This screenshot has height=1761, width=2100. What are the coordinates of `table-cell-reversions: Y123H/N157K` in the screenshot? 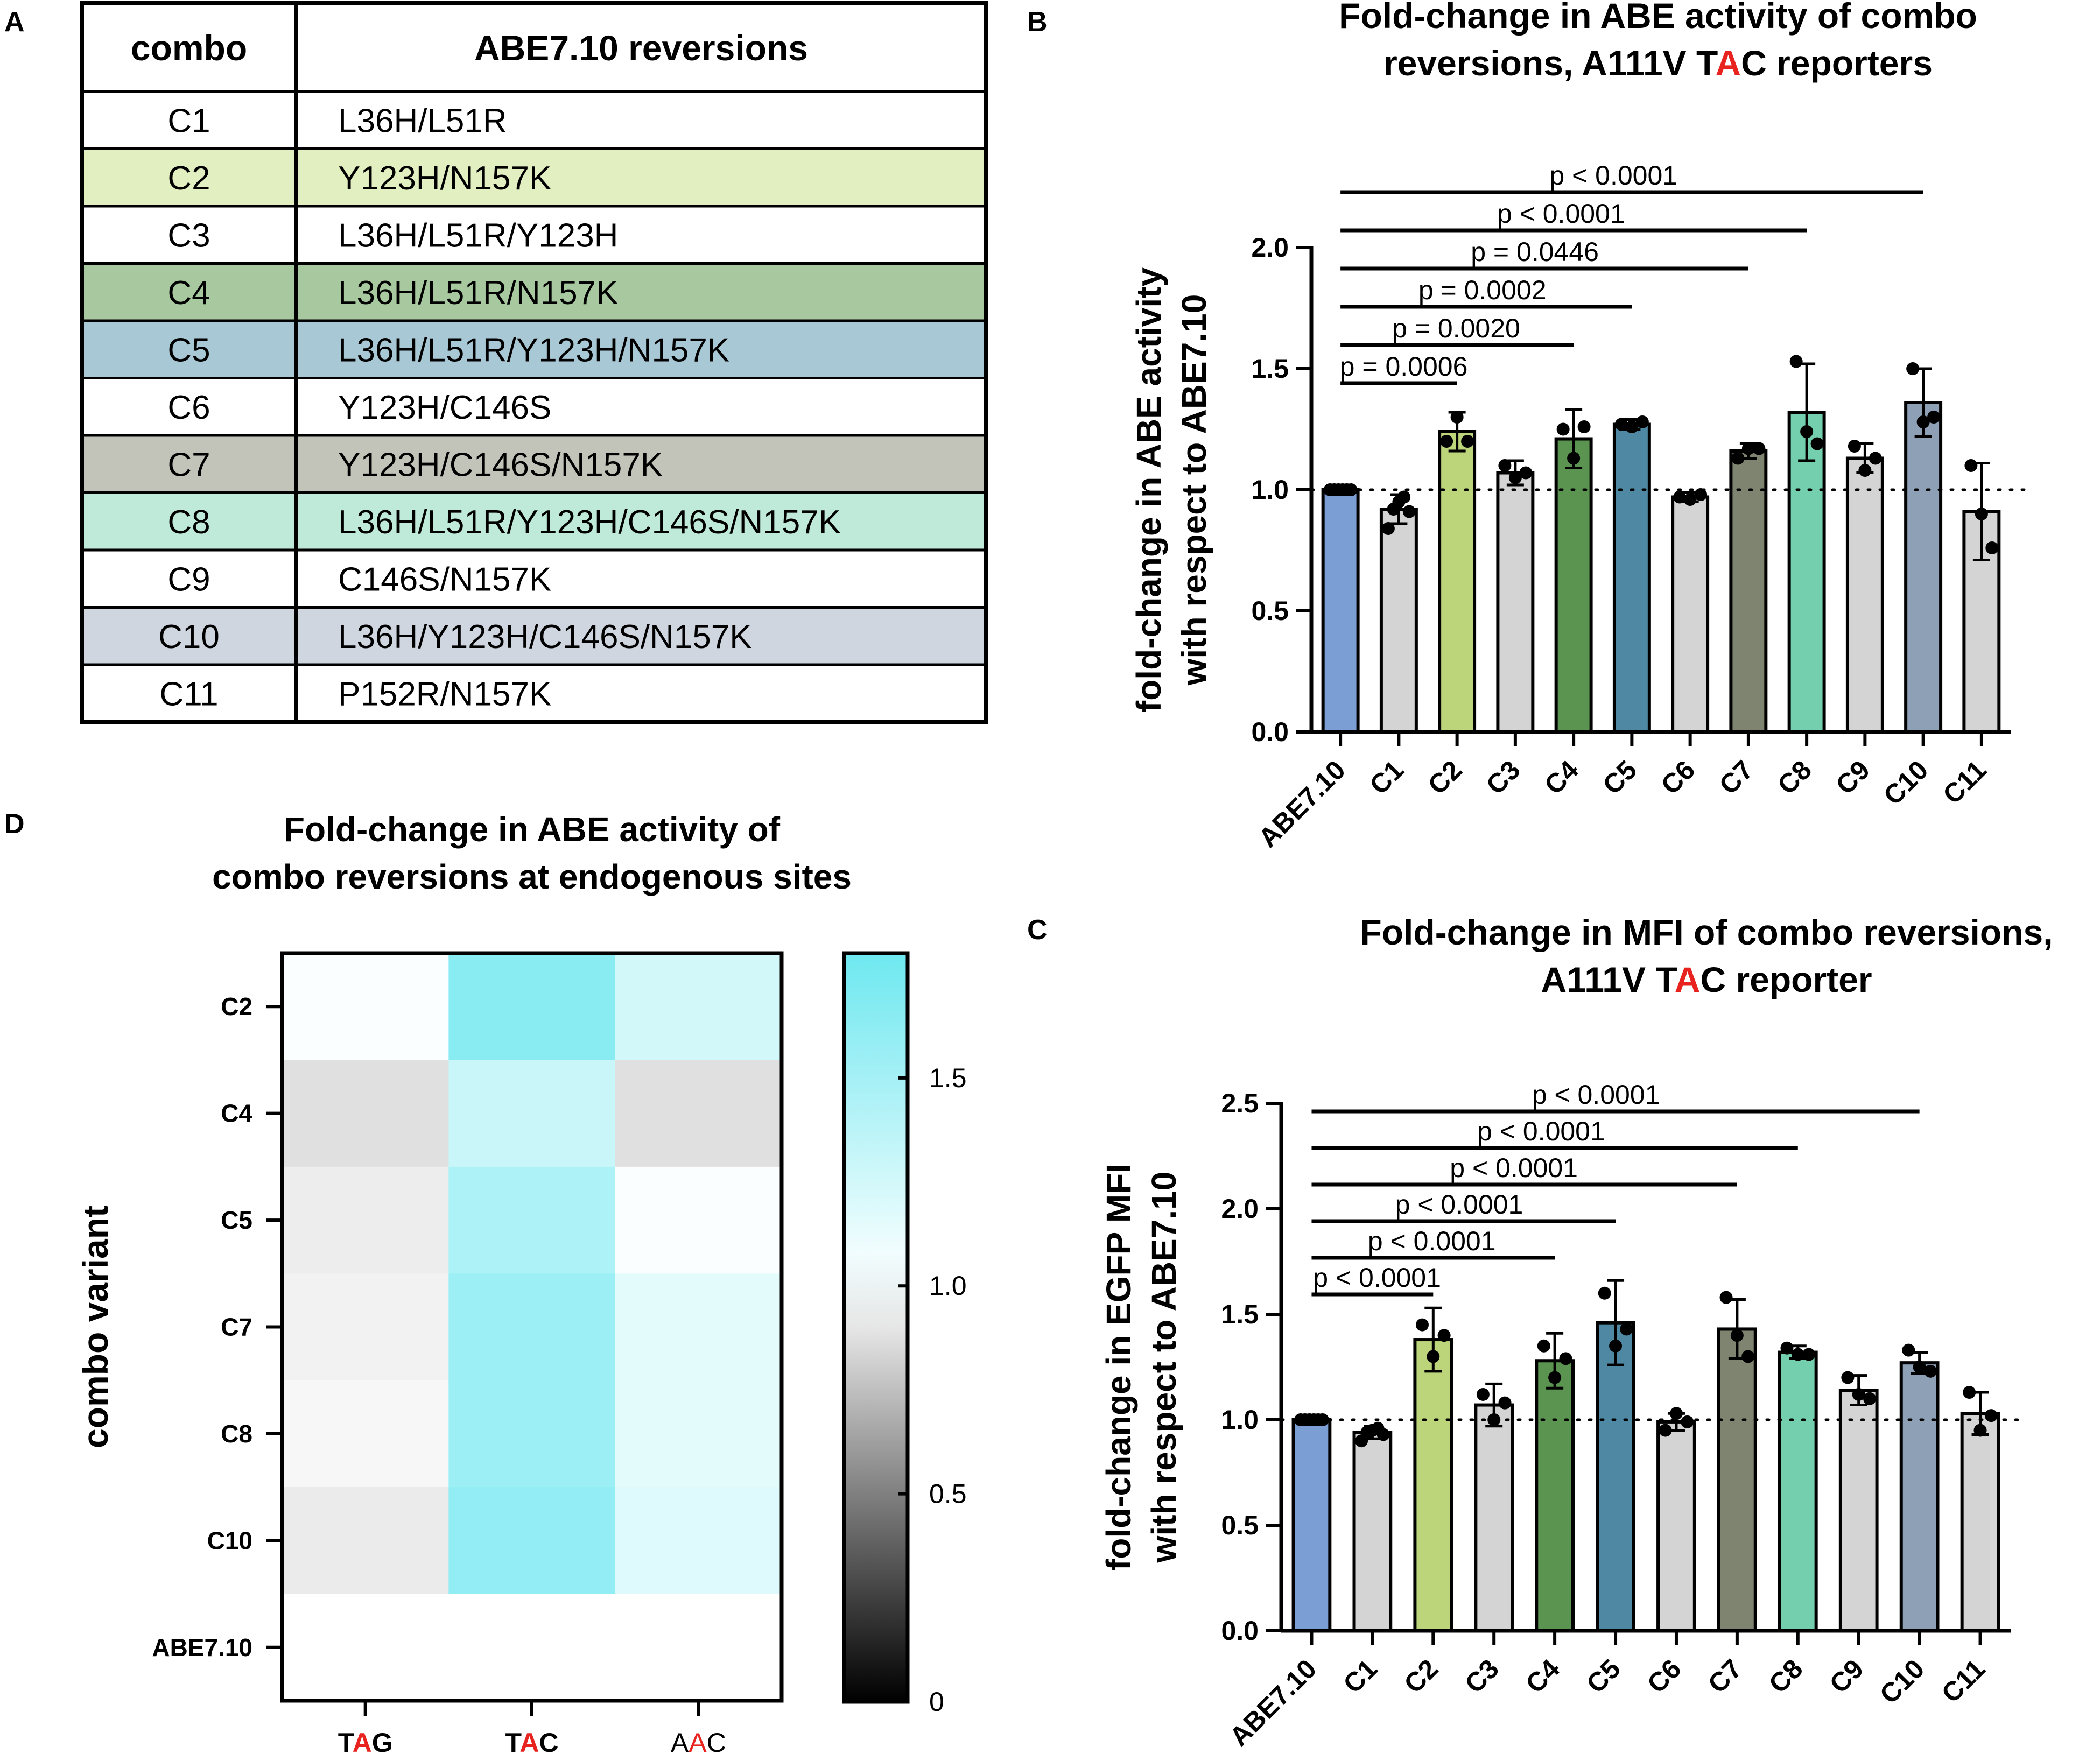 It's located at (445, 178).